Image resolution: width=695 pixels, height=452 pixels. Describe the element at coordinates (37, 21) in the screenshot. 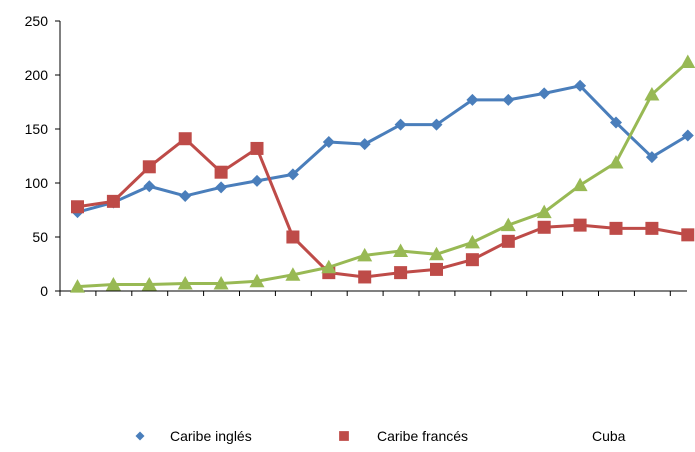

I see `y-tick-label: 250` at that location.